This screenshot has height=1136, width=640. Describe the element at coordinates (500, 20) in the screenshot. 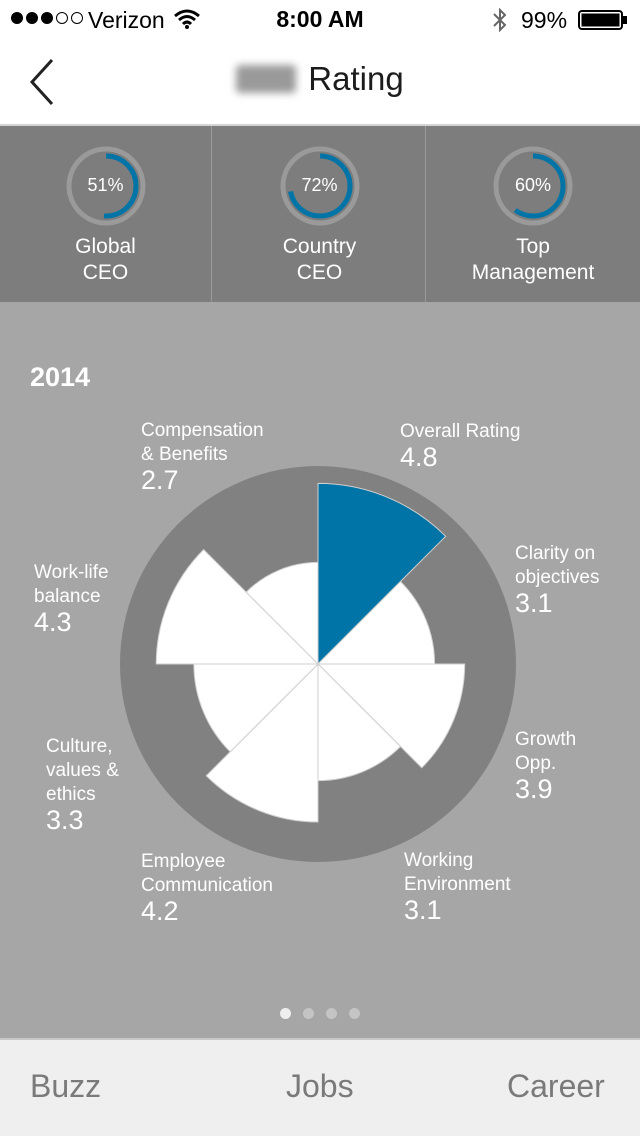

I see `bluetooth-icon` at that location.